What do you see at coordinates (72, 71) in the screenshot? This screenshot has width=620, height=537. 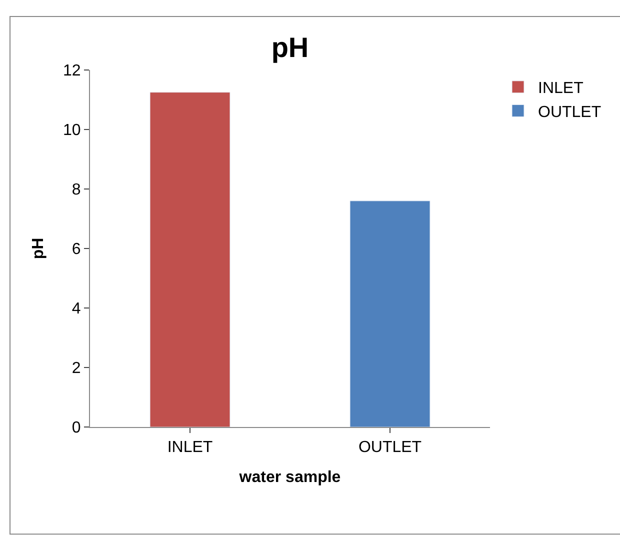 I see `y-tick-label: 12` at bounding box center [72, 71].